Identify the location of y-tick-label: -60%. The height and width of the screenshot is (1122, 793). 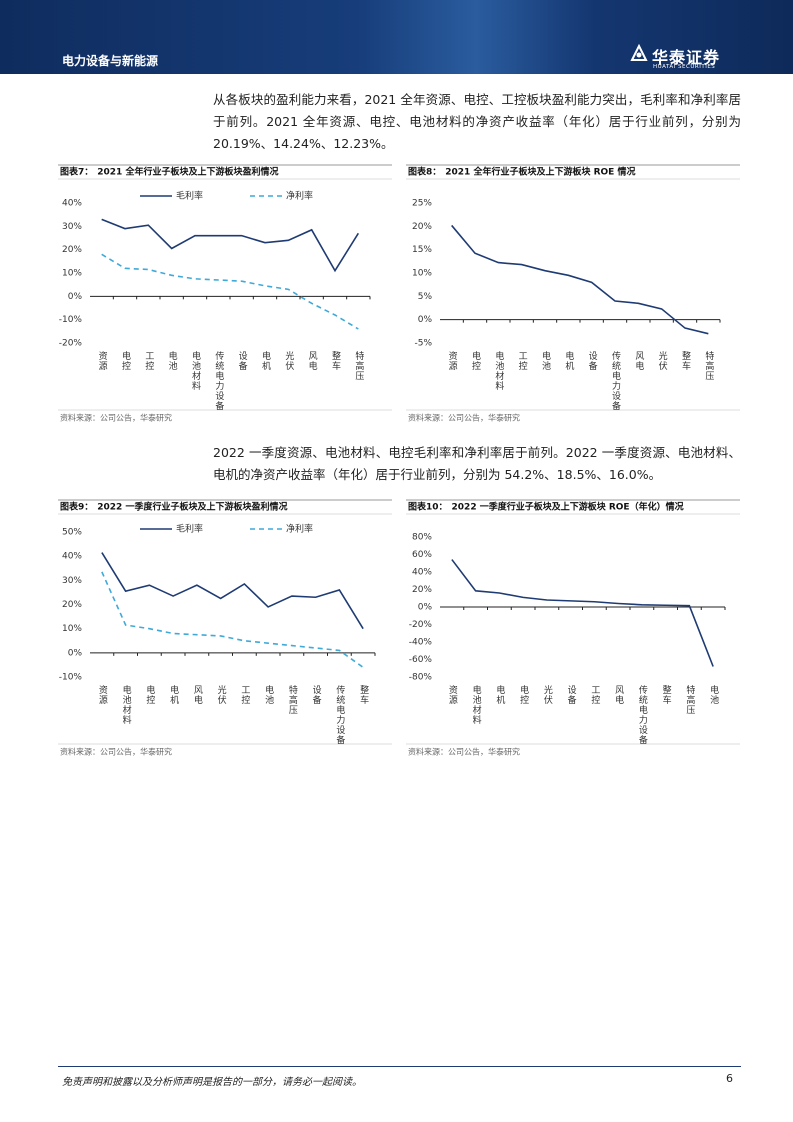
(421, 660).